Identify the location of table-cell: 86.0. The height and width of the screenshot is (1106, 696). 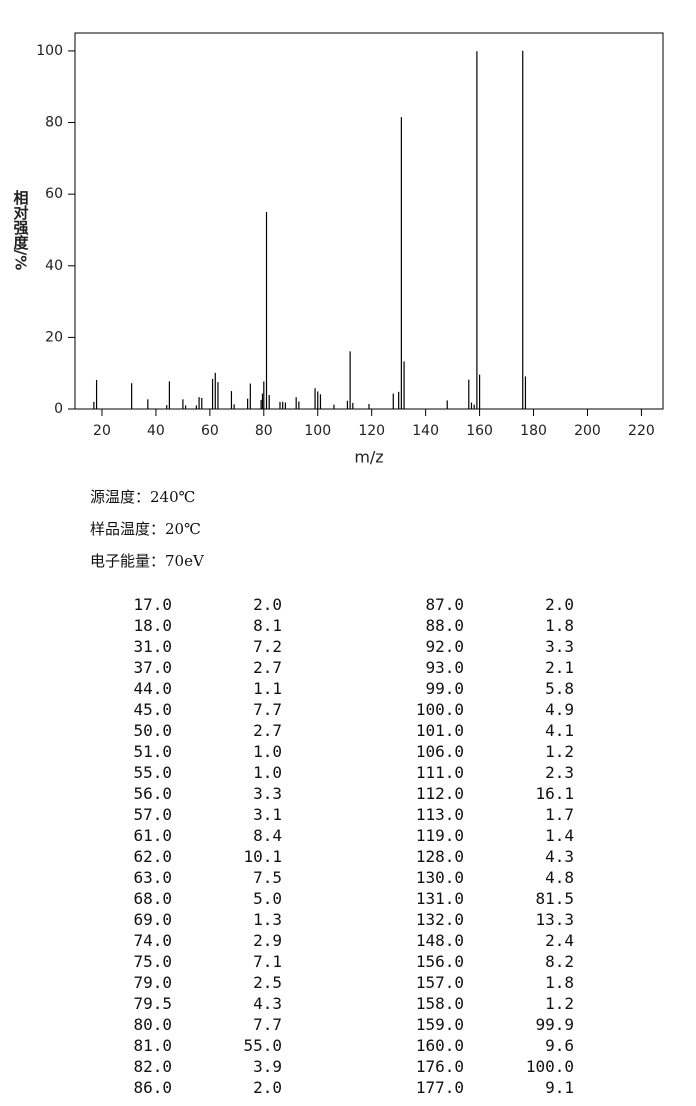
(152, 1087).